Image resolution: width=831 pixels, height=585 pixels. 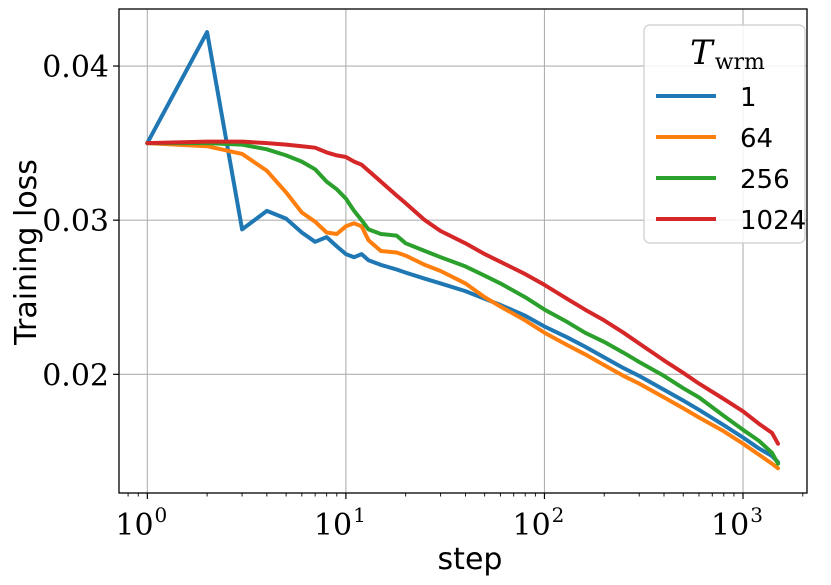 I want to click on legend-label-64: 64, so click(x=756, y=139).